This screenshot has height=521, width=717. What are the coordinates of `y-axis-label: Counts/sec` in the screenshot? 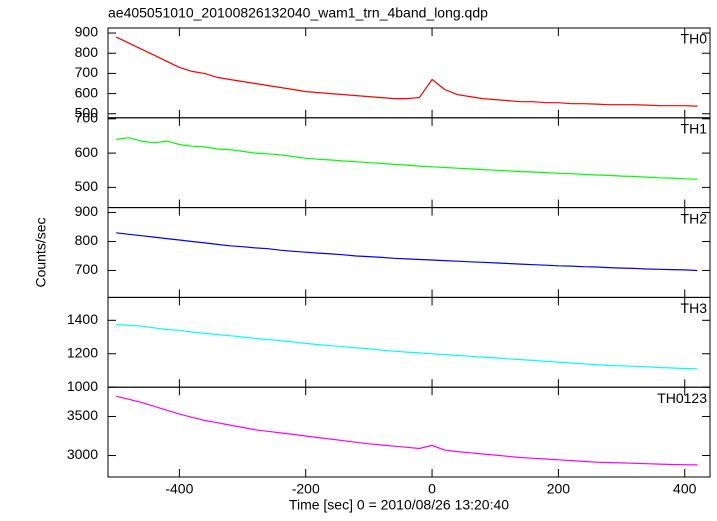 It's located at (41, 252).